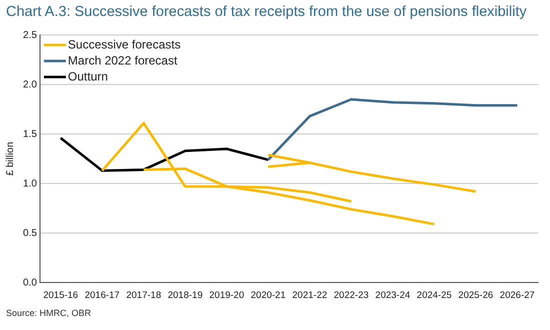 Image resolution: width=550 pixels, height=330 pixels. Describe the element at coordinates (123, 60) in the screenshot. I see `legend-label: March 2022 forecast` at that location.